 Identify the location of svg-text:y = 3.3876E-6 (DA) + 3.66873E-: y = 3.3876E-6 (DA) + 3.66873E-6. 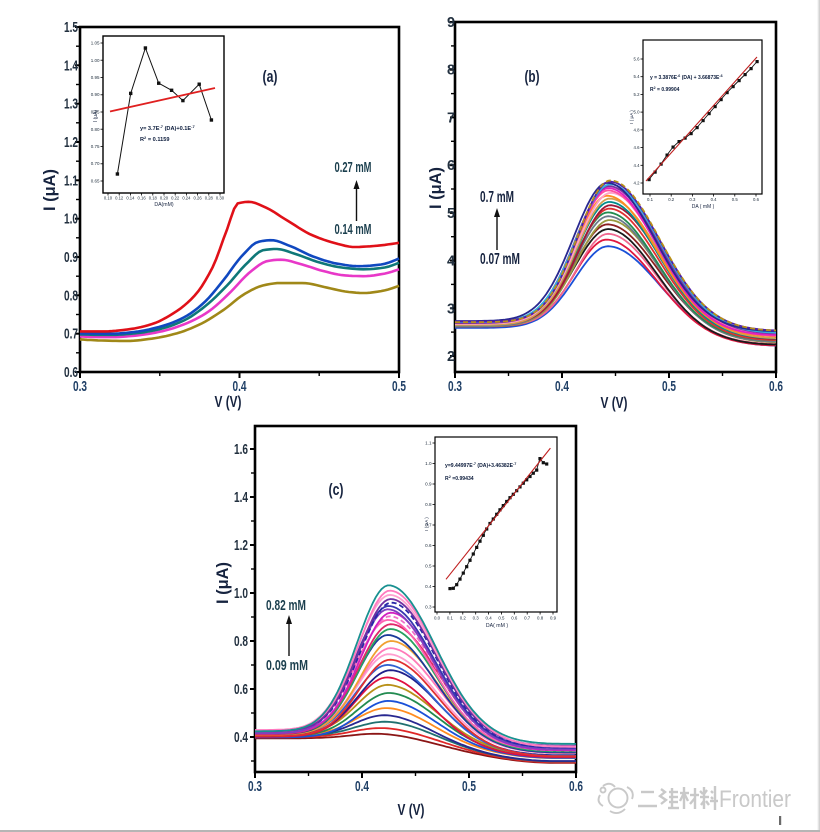
(686, 77).